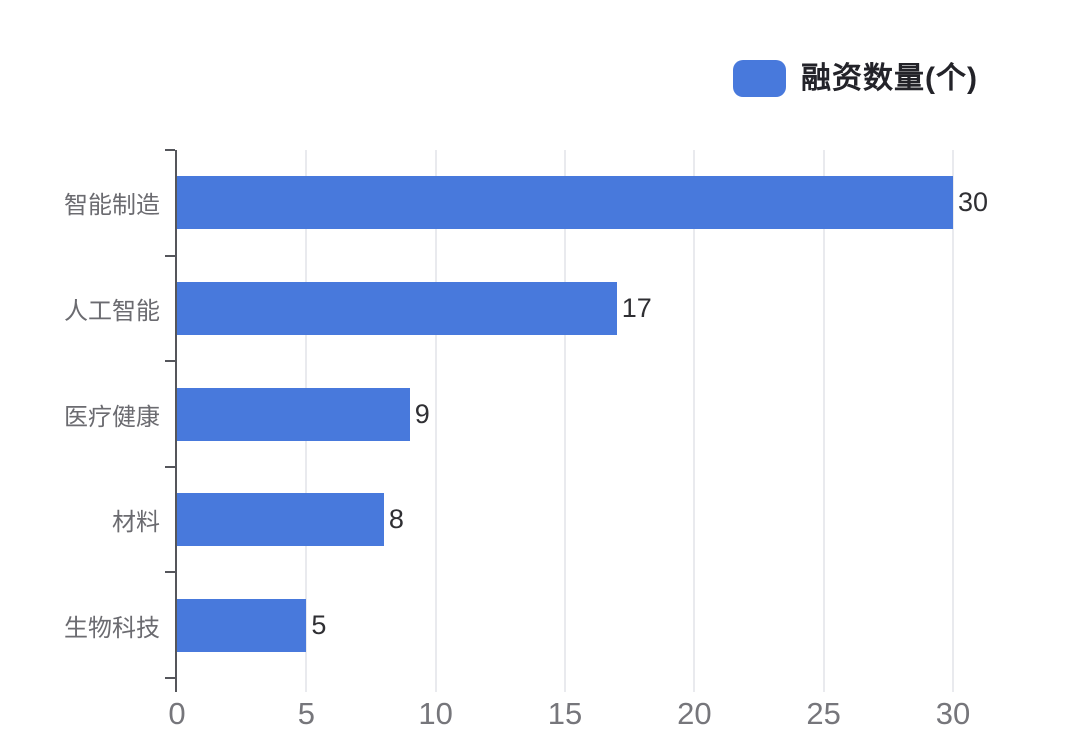 The height and width of the screenshot is (753, 1080). I want to click on x-tick-label: 10, so click(435, 713).